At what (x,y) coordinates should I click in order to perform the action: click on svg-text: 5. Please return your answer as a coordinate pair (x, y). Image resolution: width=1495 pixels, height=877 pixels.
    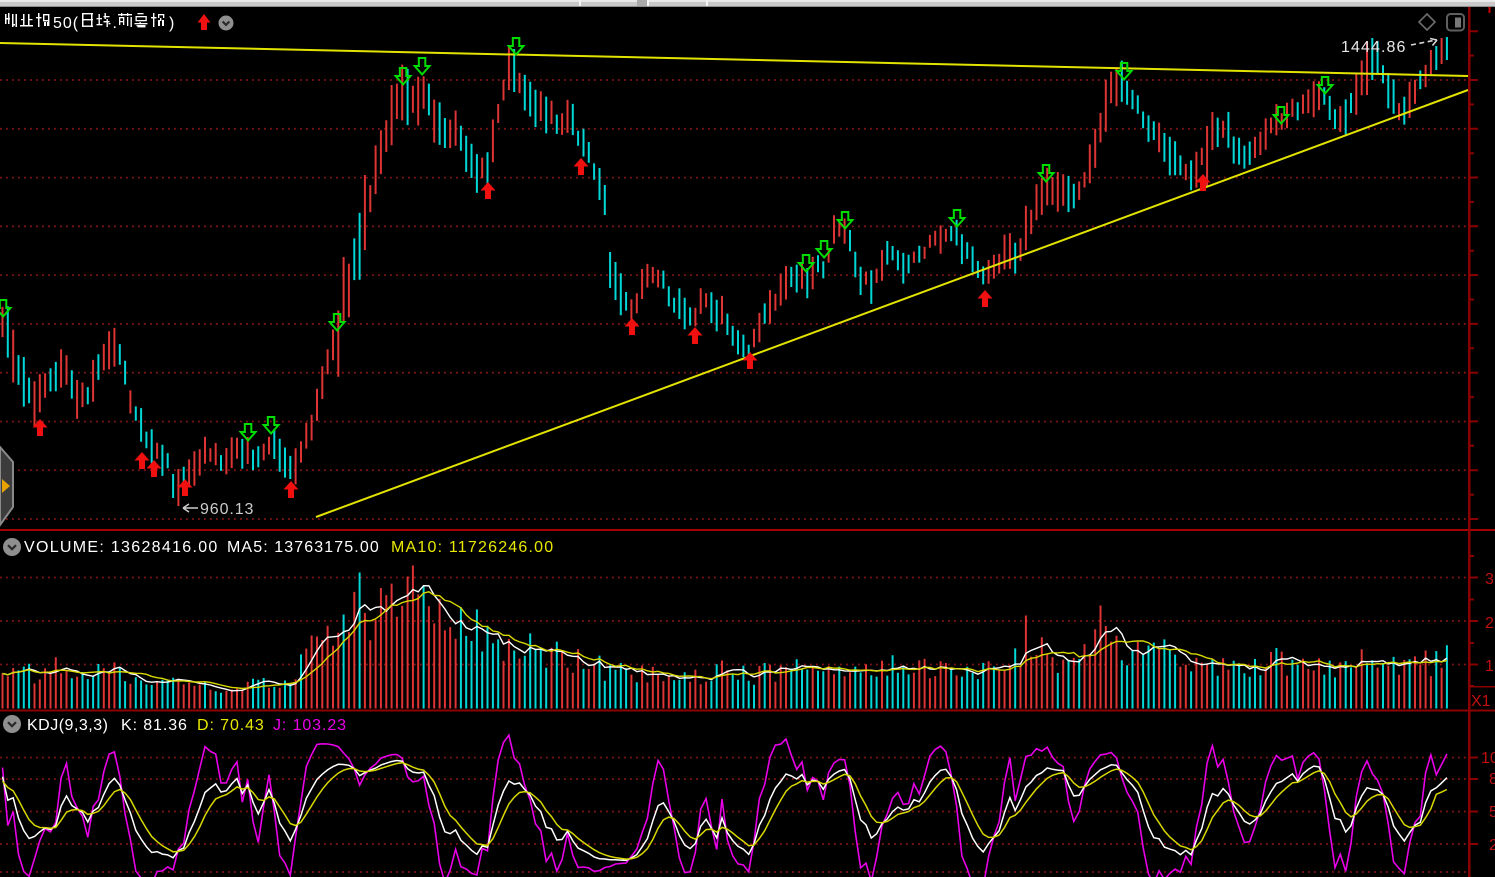
    Looking at the image, I should click on (1492, 812).